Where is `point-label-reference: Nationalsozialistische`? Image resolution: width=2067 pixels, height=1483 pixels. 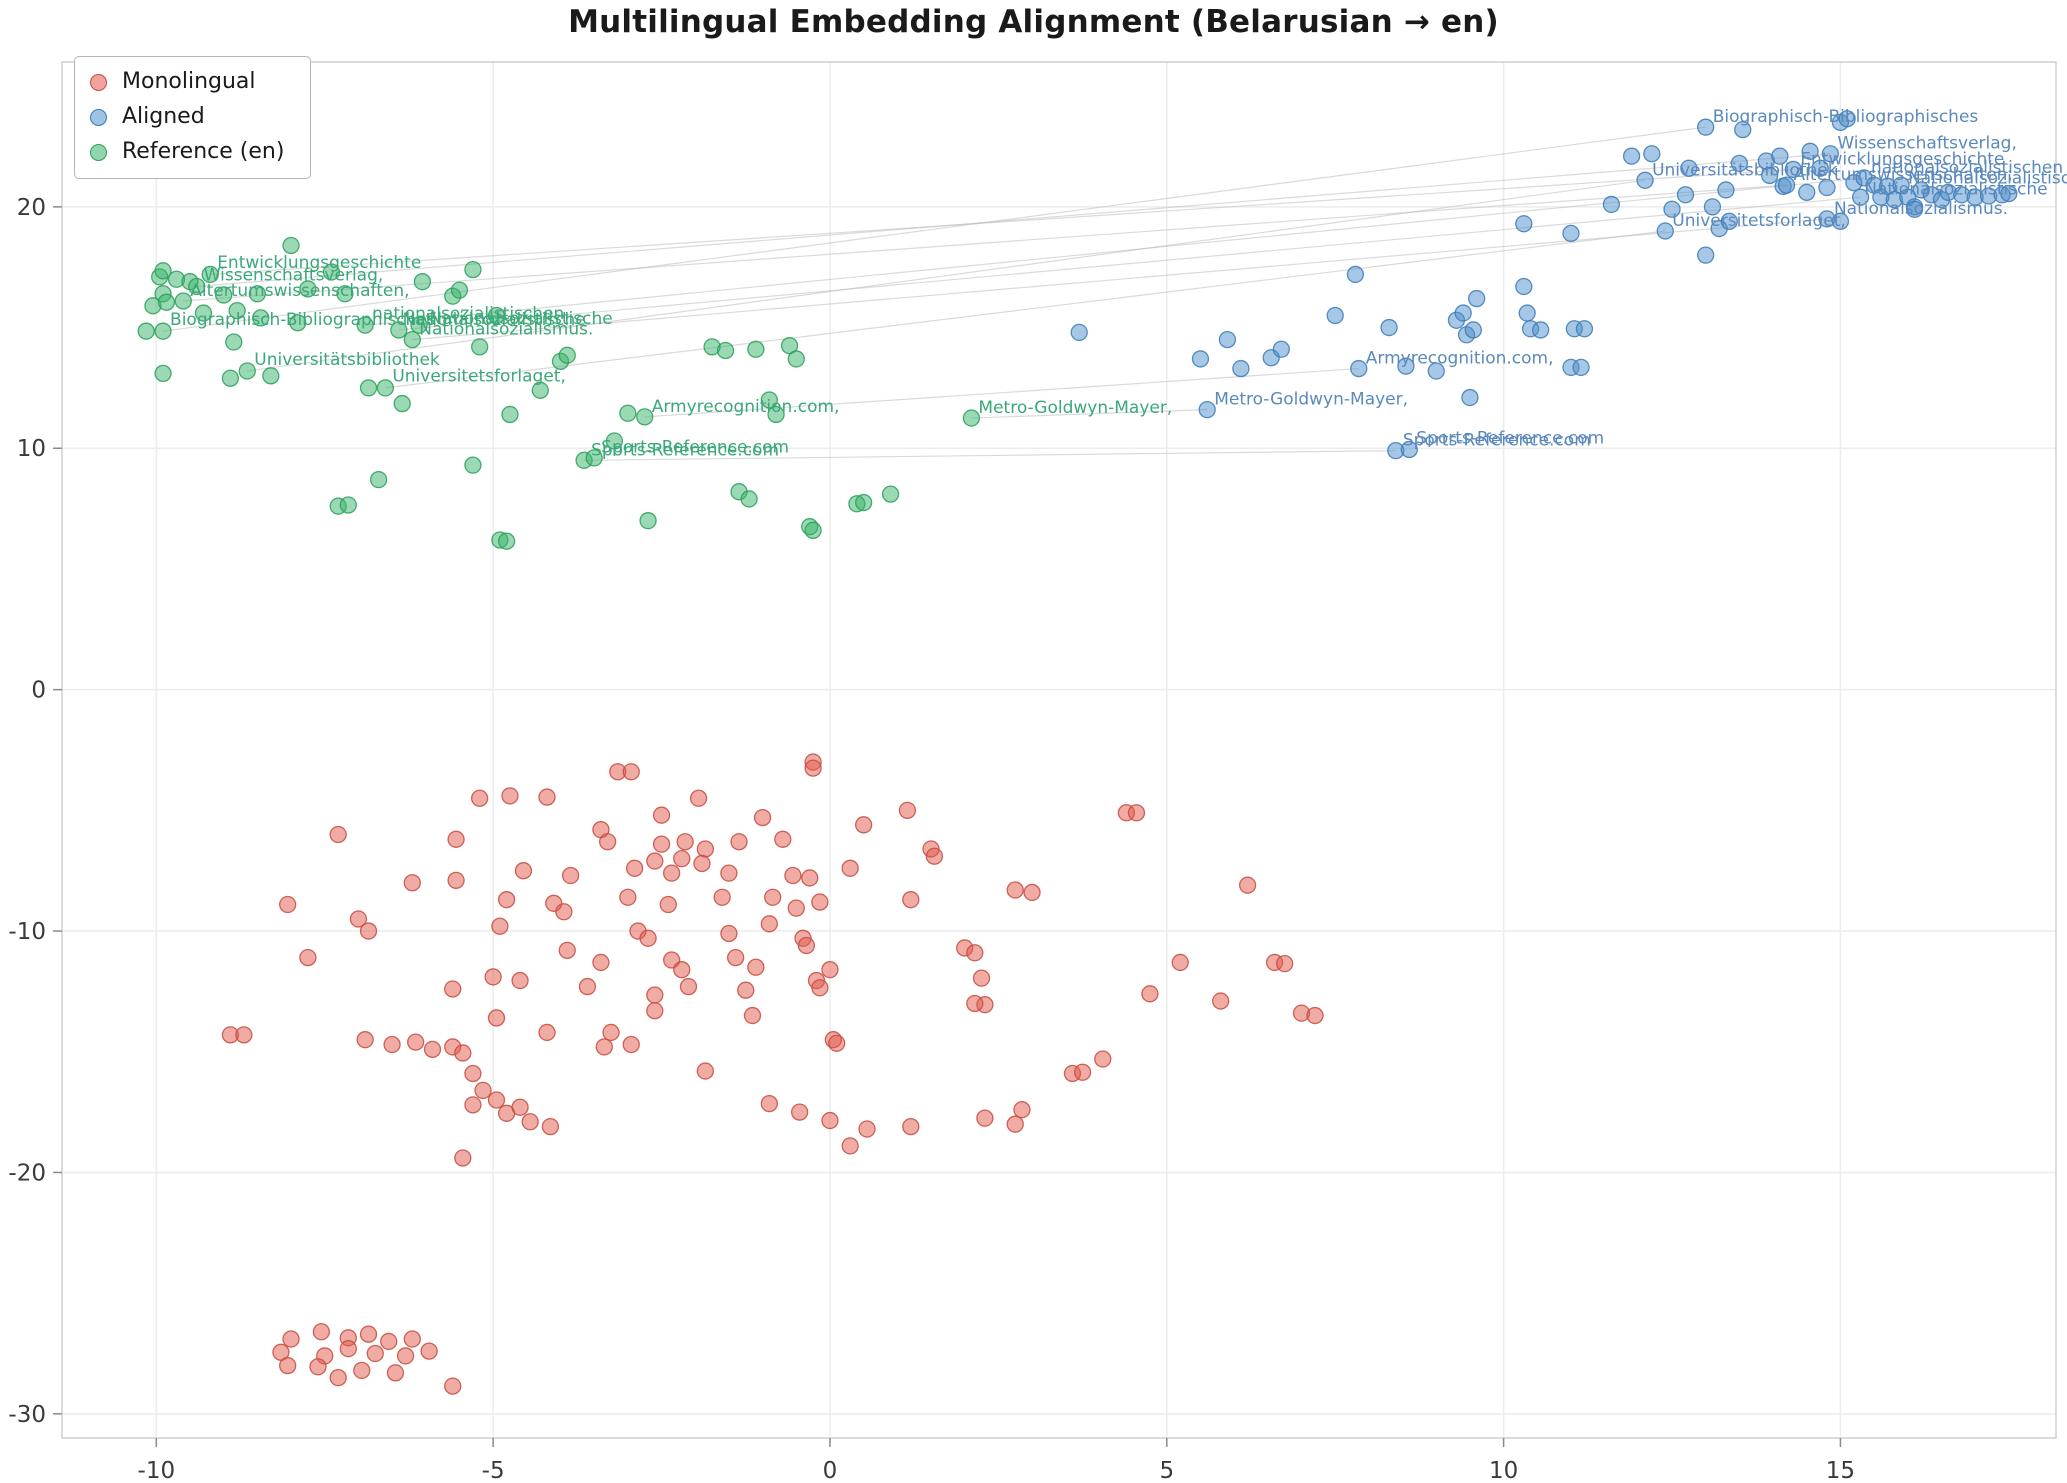 point-label-reference: Nationalsozialistische is located at coordinates (493, 320).